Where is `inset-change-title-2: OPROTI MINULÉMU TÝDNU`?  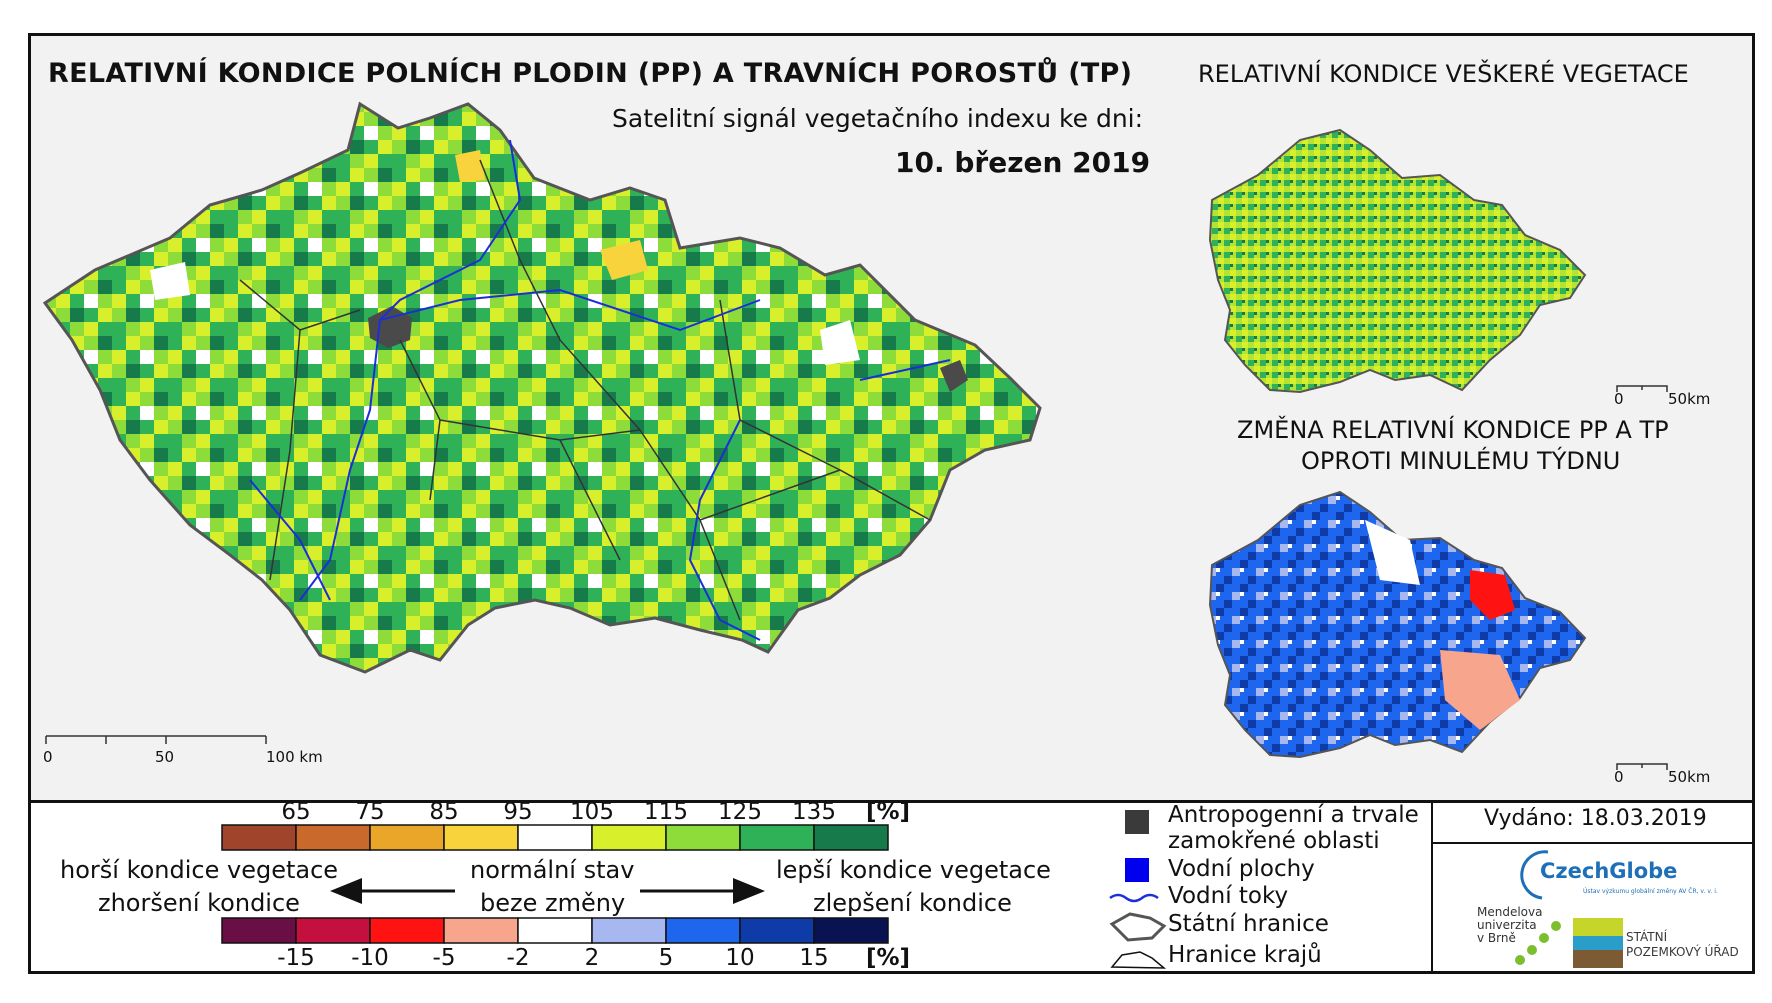 inset-change-title-2: OPROTI MINULÉMU TÝDNU is located at coordinates (1461, 461).